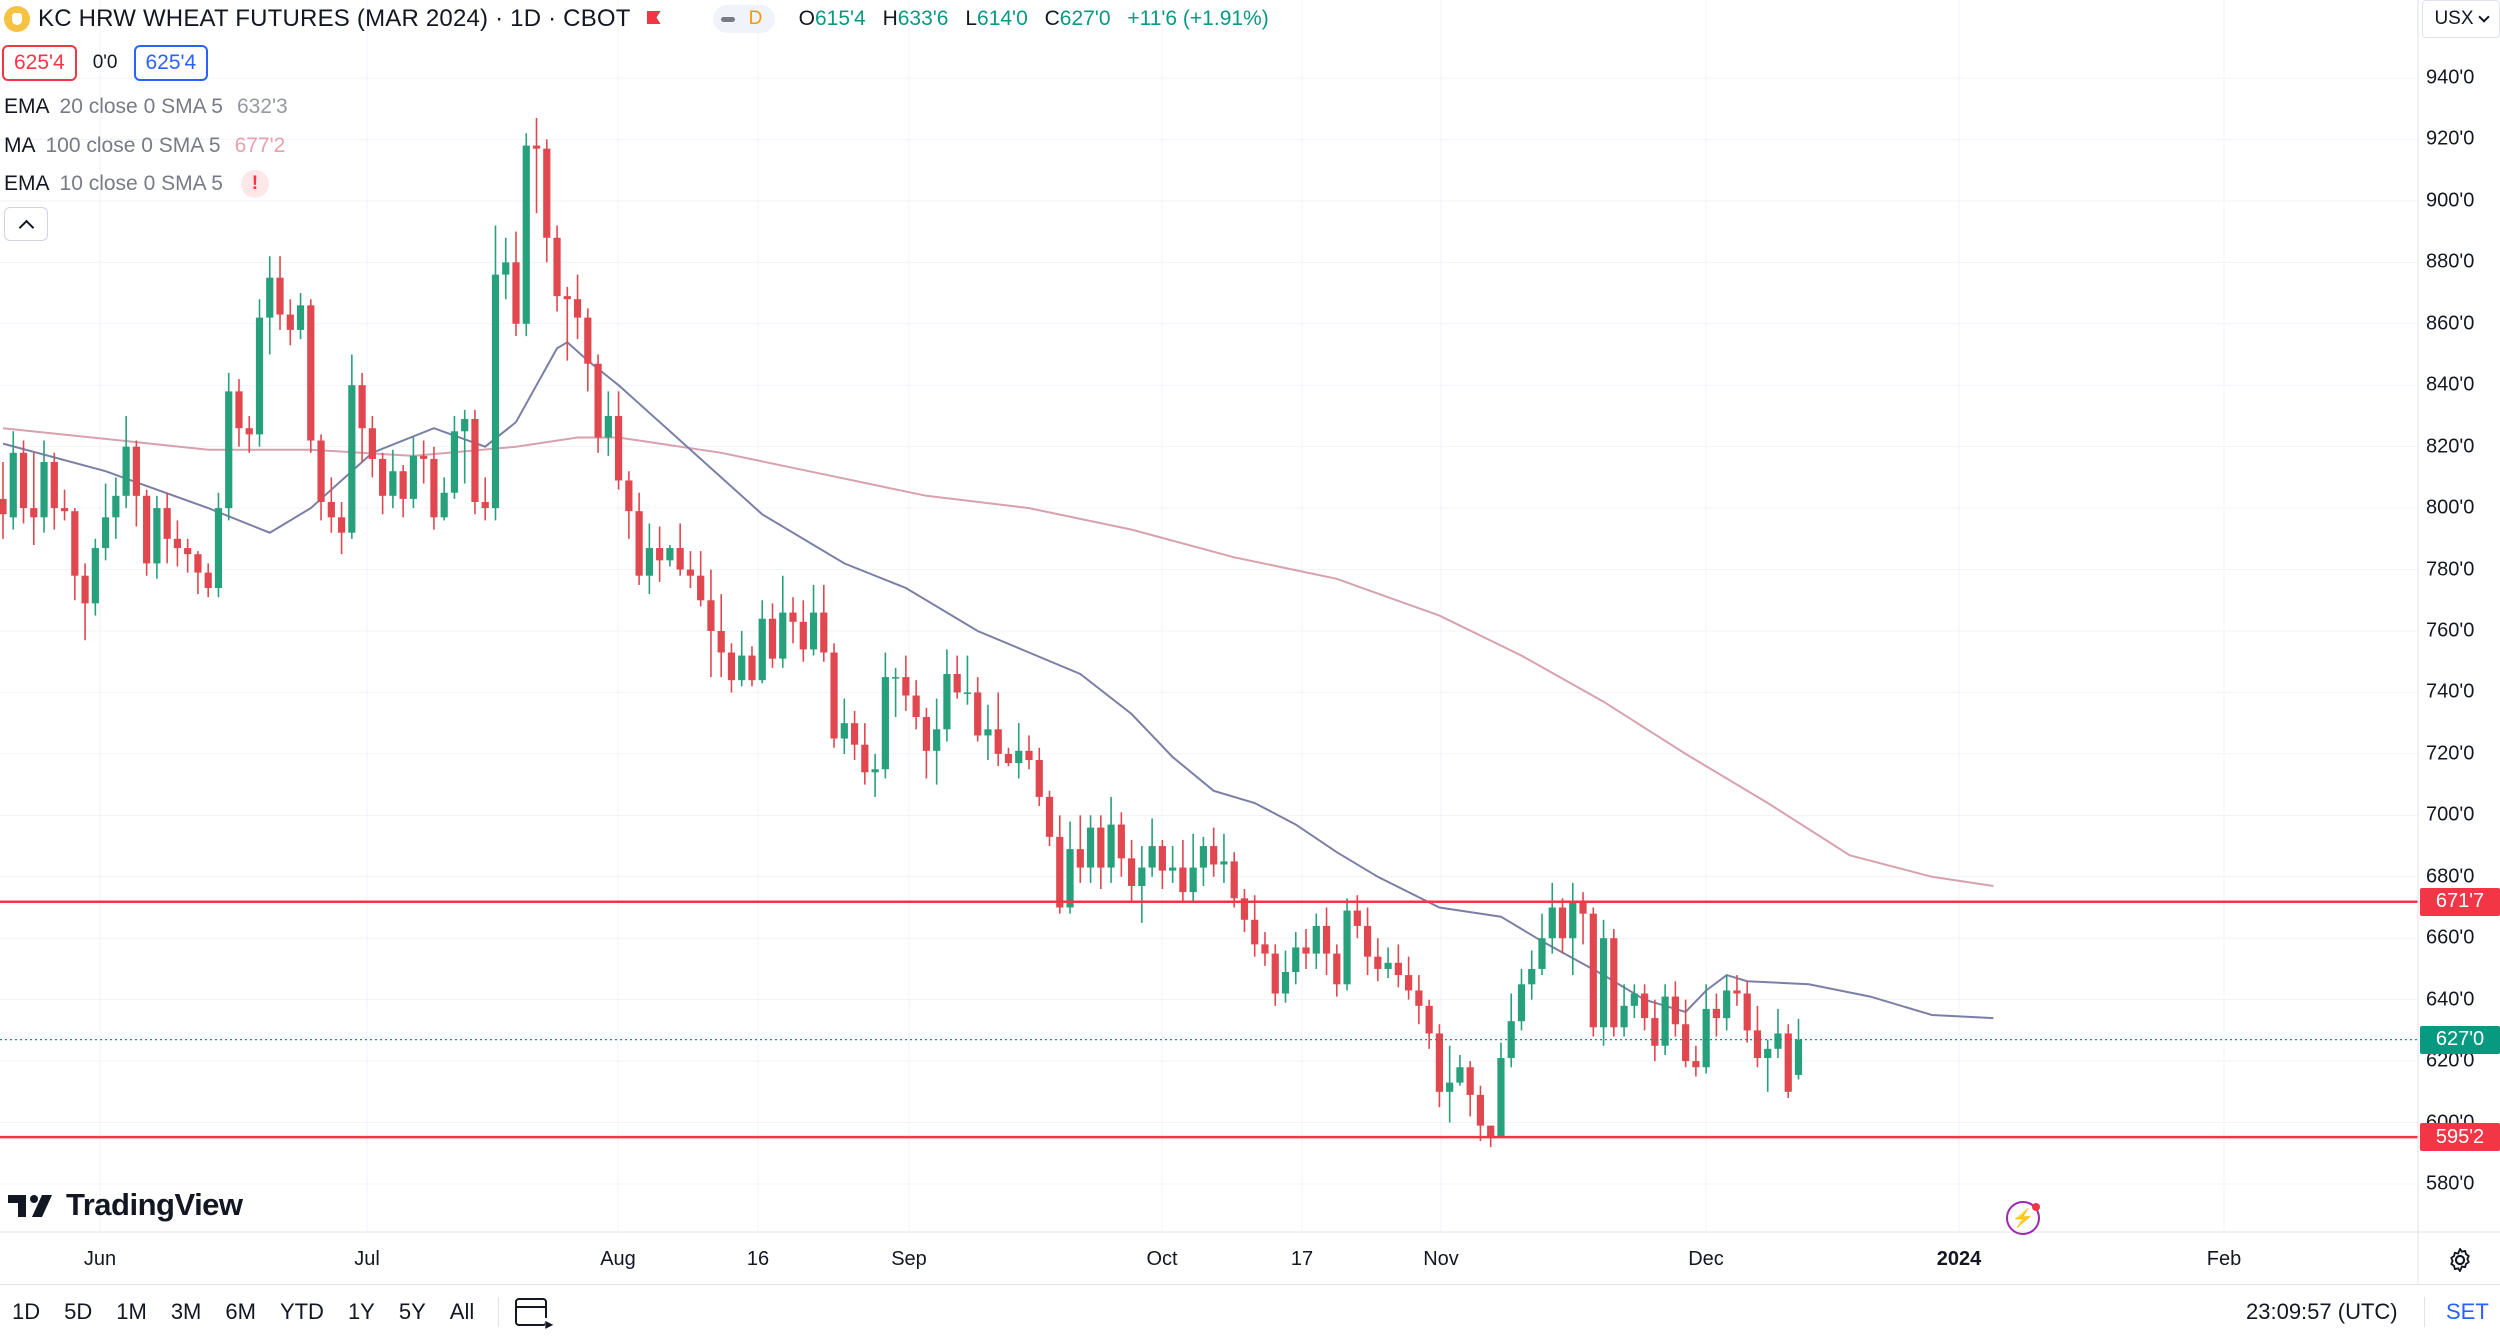 The width and height of the screenshot is (2500, 1339). What do you see at coordinates (499, 1312) in the screenshot?
I see `toolbar-divider` at bounding box center [499, 1312].